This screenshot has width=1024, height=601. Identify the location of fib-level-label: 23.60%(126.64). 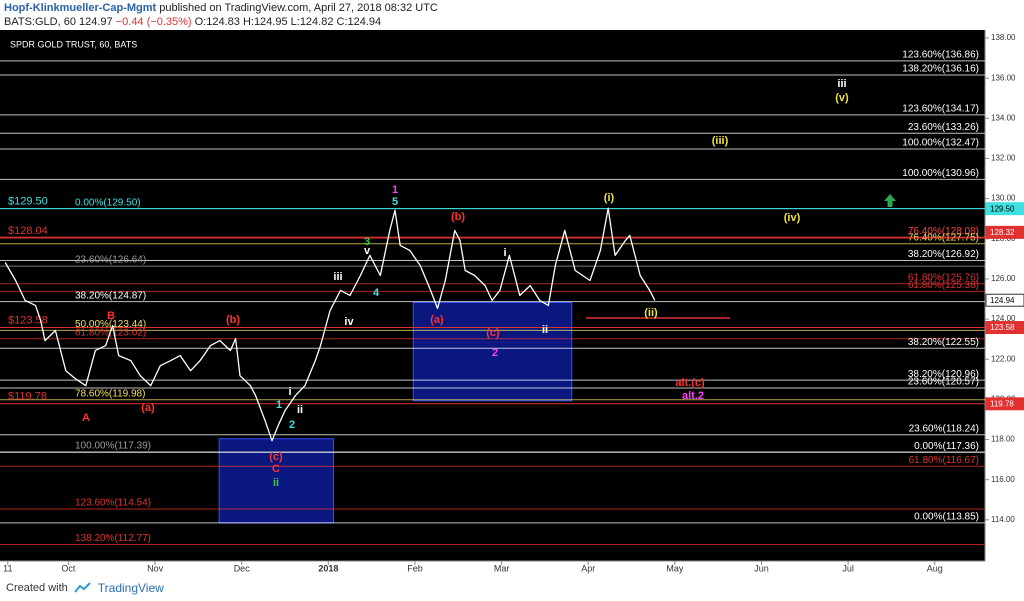
(110, 260).